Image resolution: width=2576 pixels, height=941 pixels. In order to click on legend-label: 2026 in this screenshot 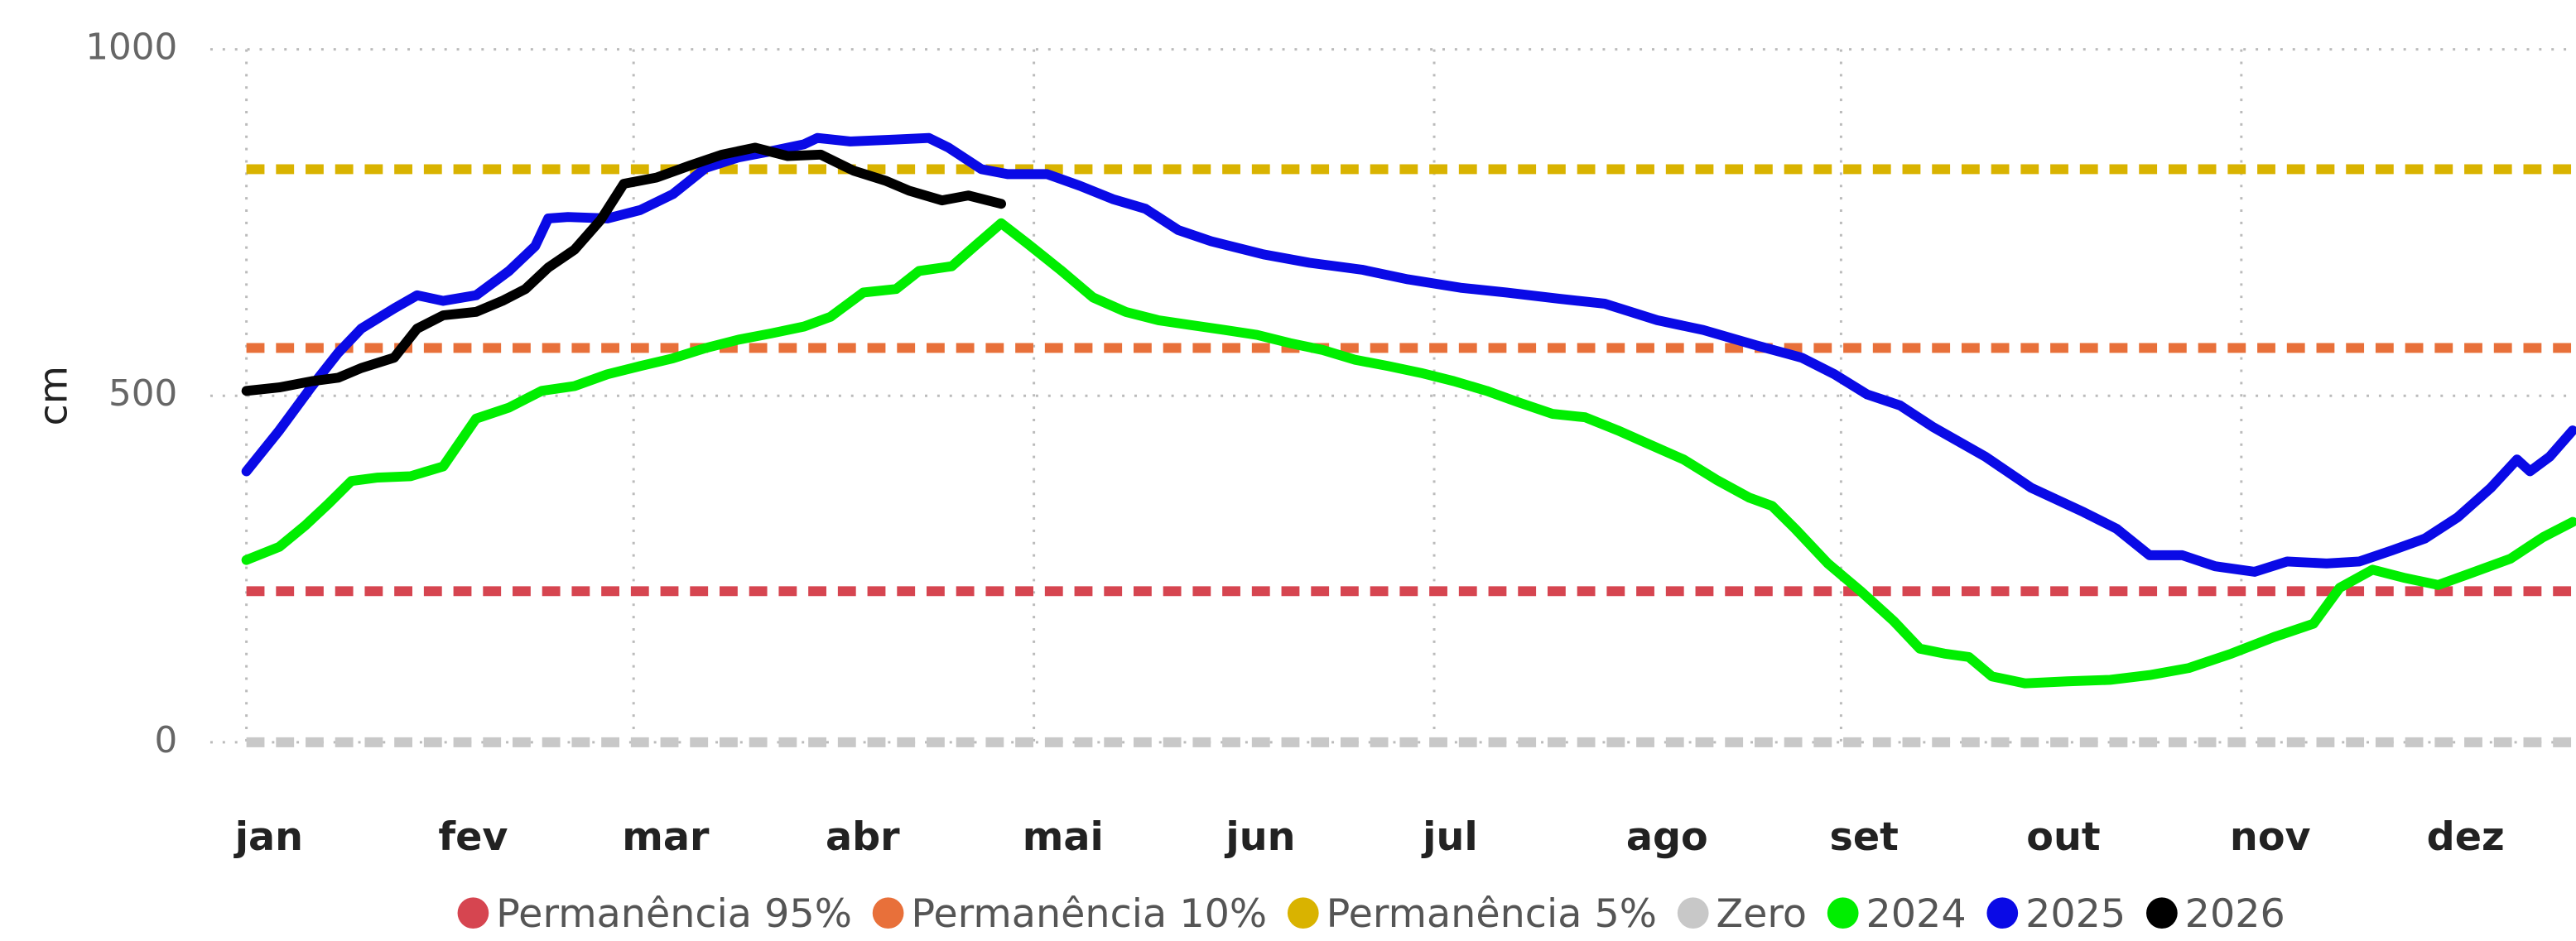, I will do `click(2235, 914)`.